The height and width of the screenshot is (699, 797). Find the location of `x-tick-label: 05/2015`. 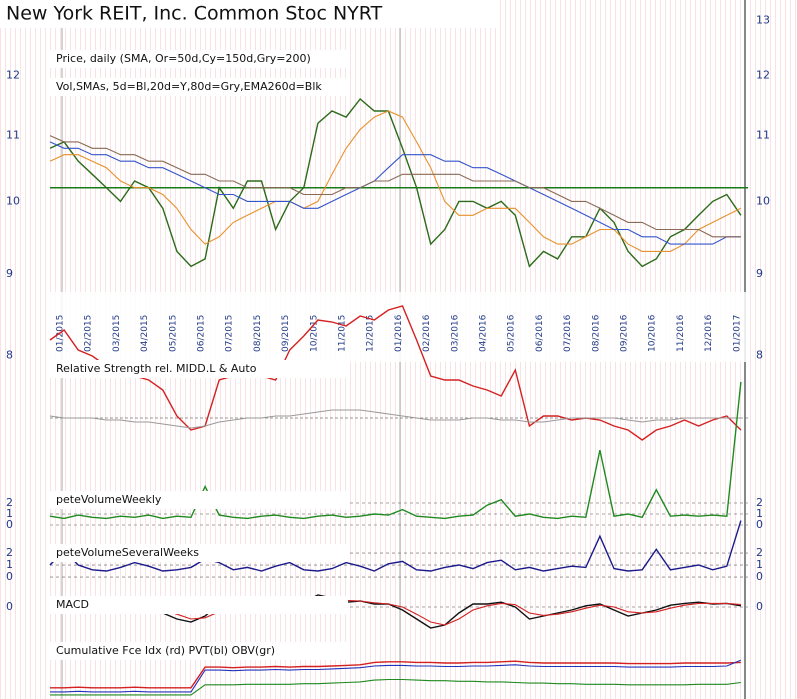

x-tick-label: 05/2015 is located at coordinates (173, 333).